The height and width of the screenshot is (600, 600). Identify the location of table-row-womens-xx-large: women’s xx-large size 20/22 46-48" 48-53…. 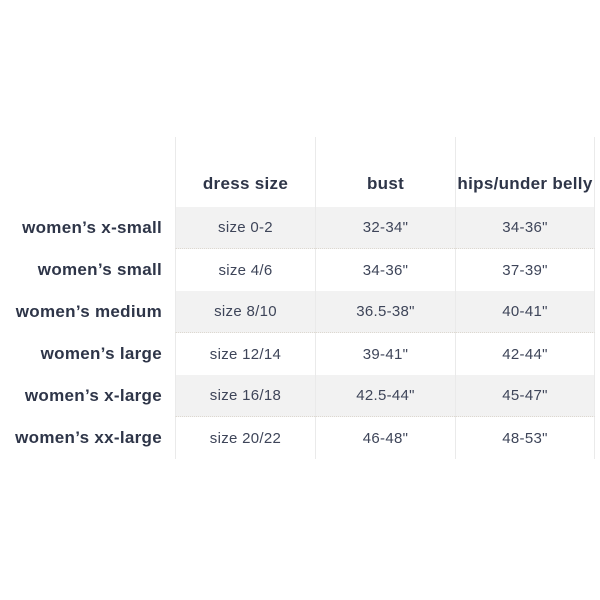
(300, 438).